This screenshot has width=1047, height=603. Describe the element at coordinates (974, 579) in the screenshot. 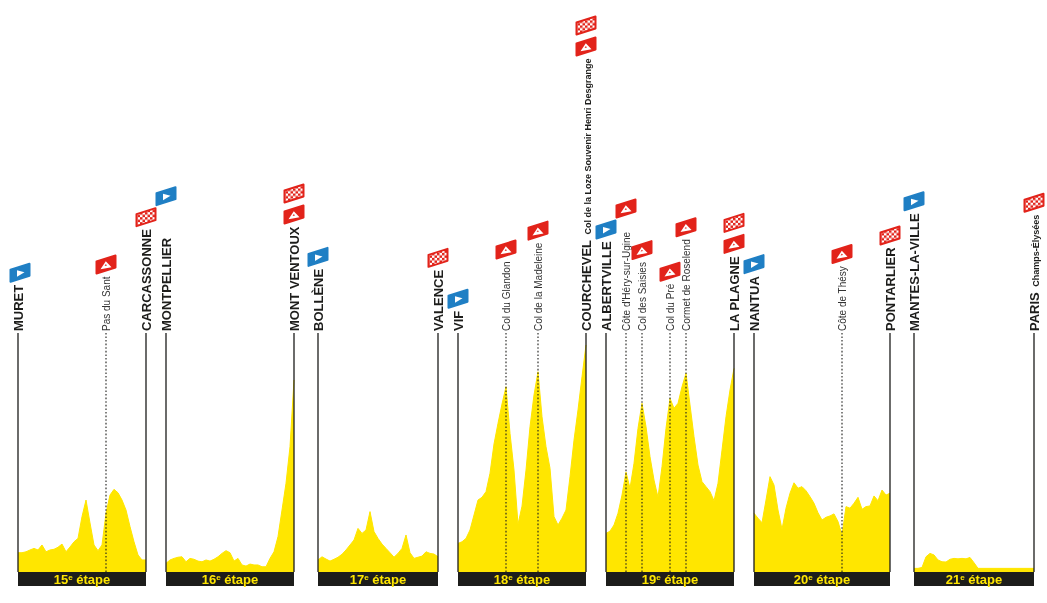

I see `annotation: 21$^{e}$ étape` at that location.